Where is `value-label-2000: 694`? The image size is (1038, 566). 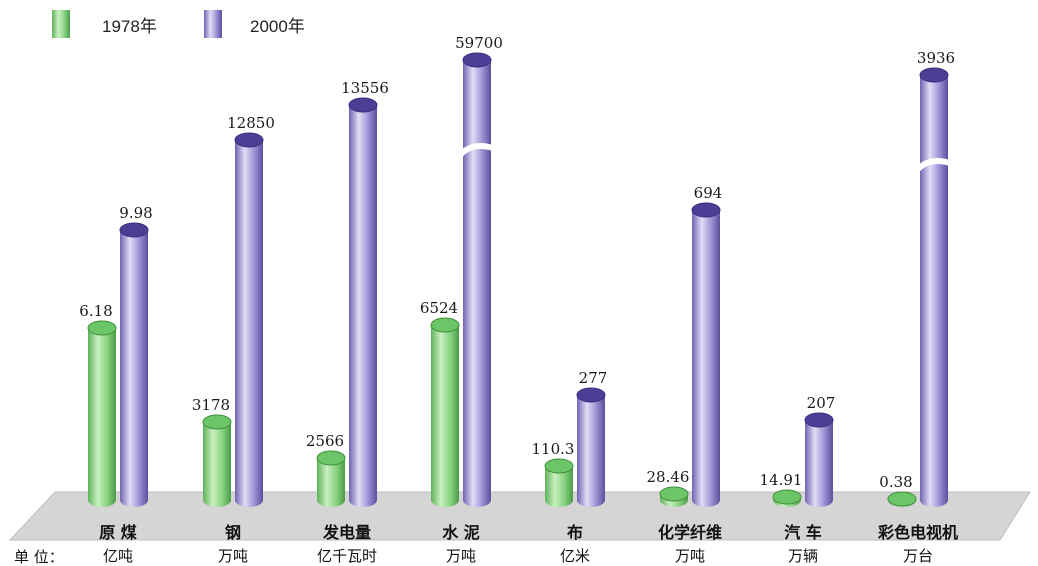
value-label-2000: 694 is located at coordinates (708, 193).